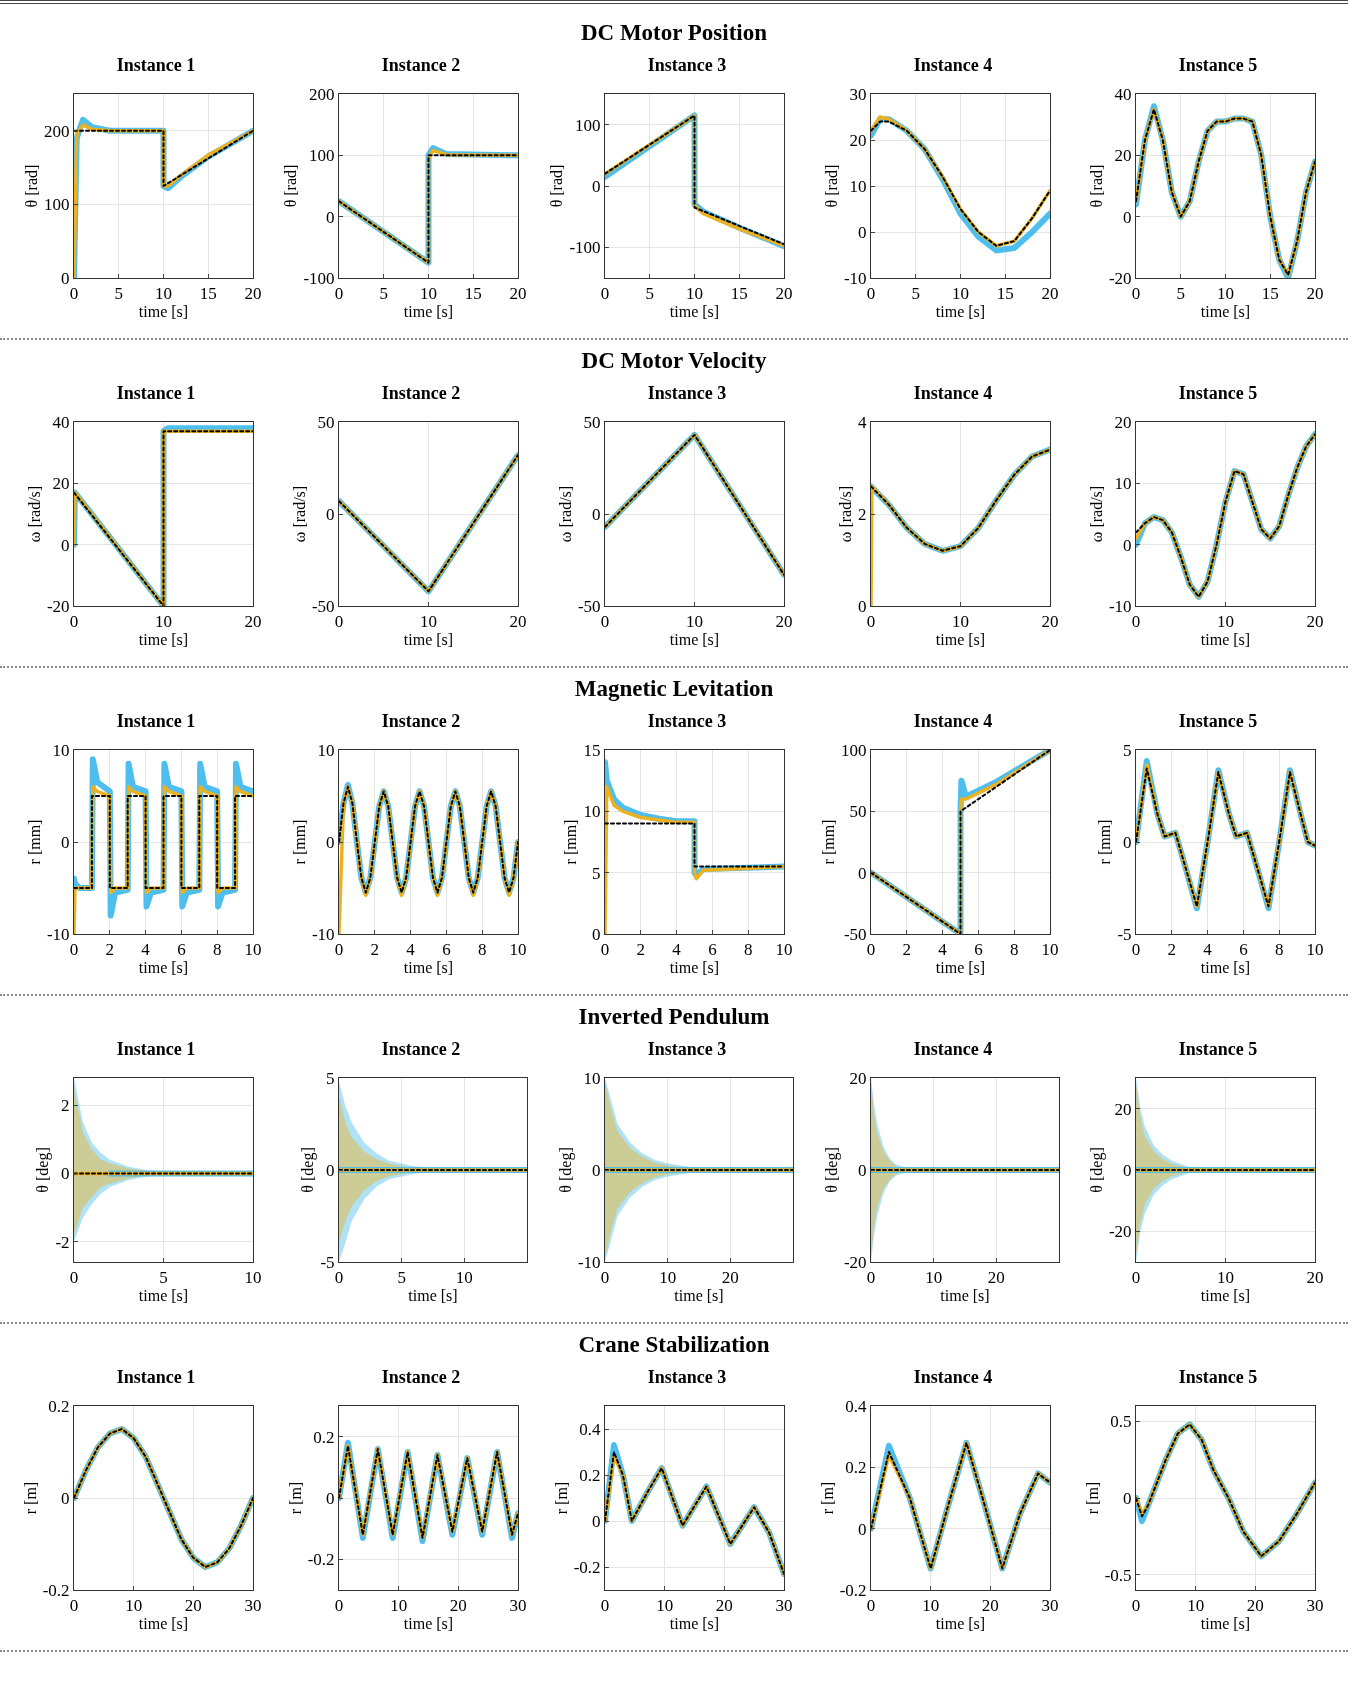 The image size is (1348, 1703). Describe the element at coordinates (585, 248) in the screenshot. I see `y-tick-label: -100` at that location.